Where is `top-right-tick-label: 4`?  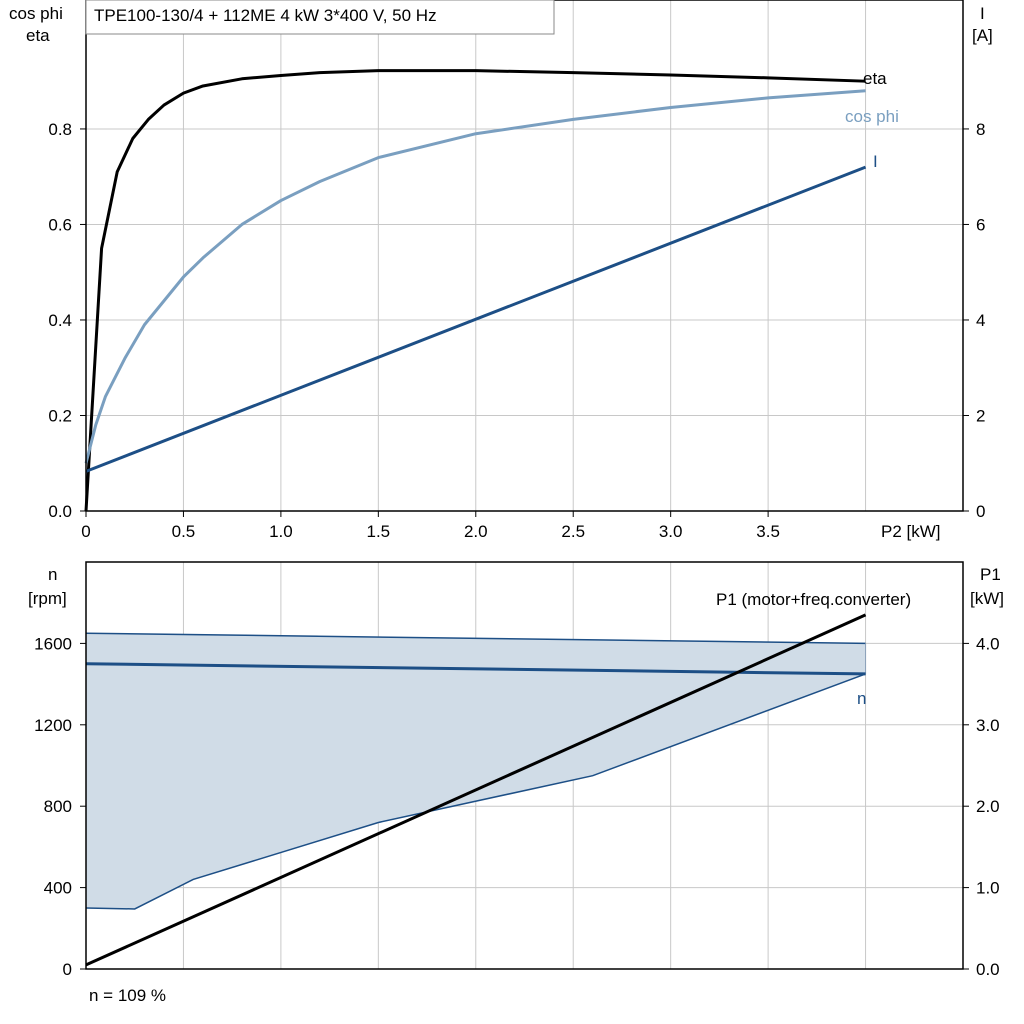 top-right-tick-label: 4 is located at coordinates (980, 320).